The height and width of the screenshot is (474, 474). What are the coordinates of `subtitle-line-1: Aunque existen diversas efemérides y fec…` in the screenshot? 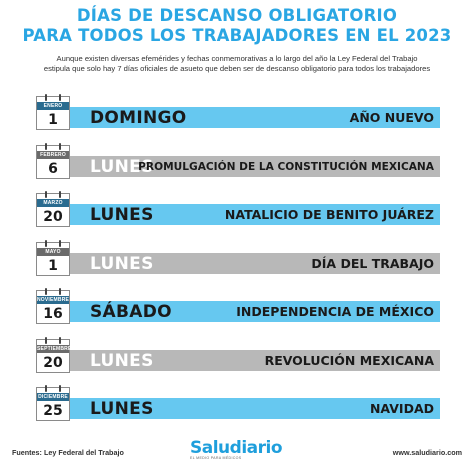 It's located at (237, 58).